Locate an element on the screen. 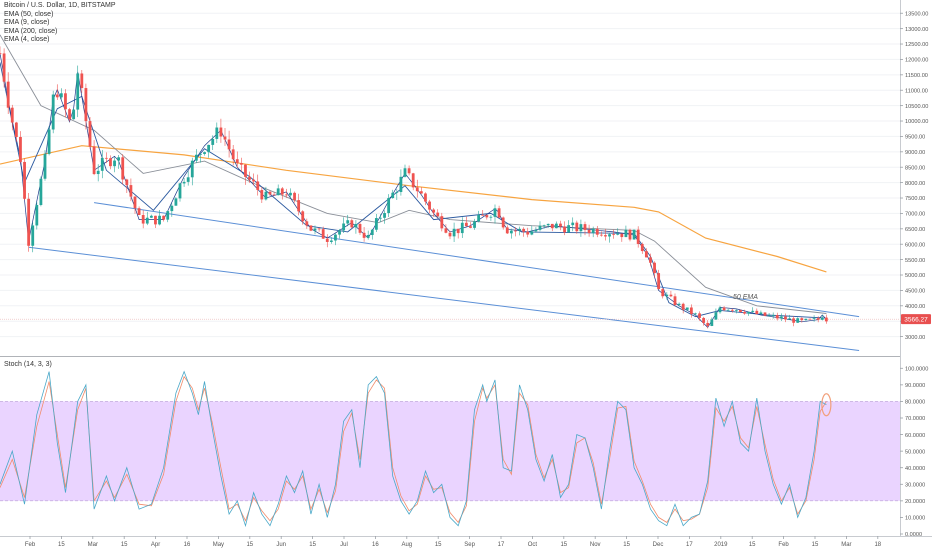 The width and height of the screenshot is (932, 550). time-tick-label: 2019 is located at coordinates (721, 545).